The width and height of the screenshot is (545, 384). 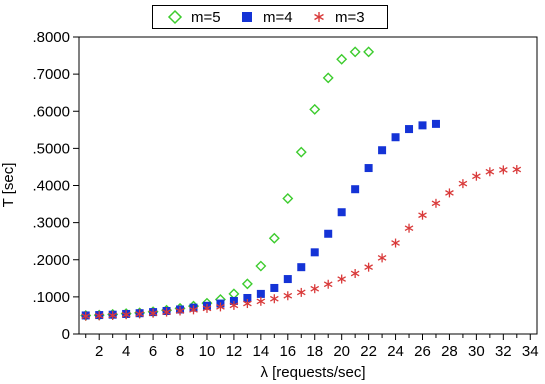 What do you see at coordinates (247, 17) in the screenshot?
I see `square-marker-icon` at bounding box center [247, 17].